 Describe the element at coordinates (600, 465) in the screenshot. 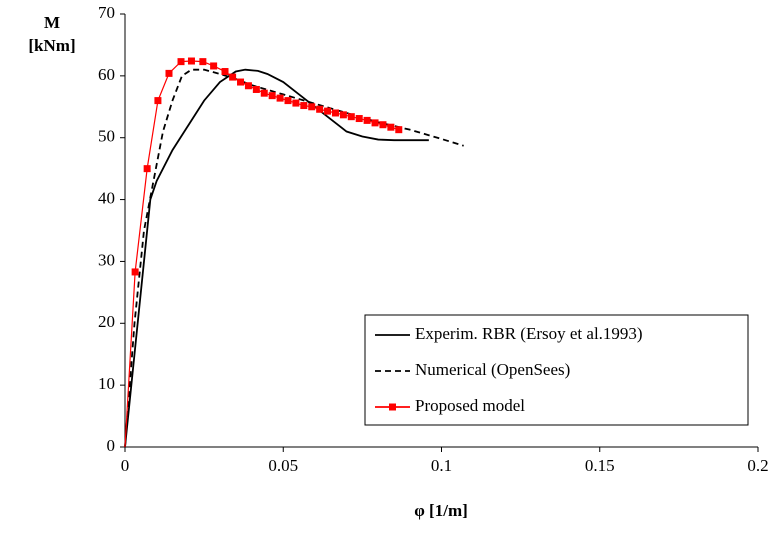

I see `x-tick-label: 0.15` at that location.